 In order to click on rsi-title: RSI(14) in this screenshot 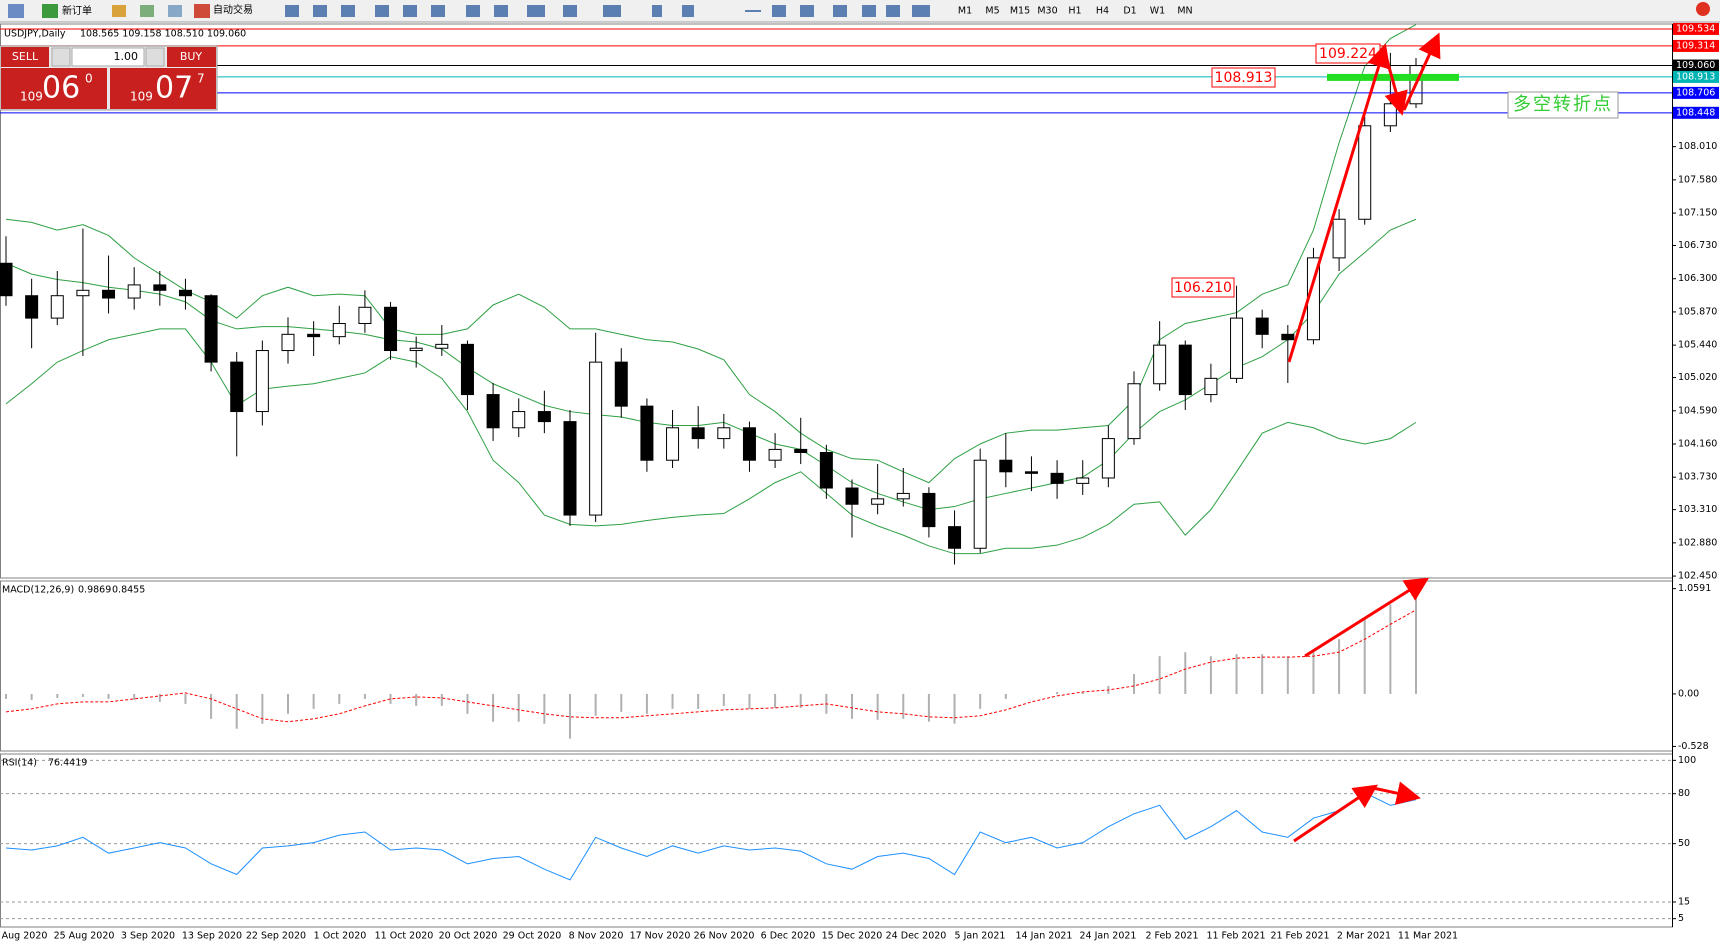, I will do `click(19, 763)`.